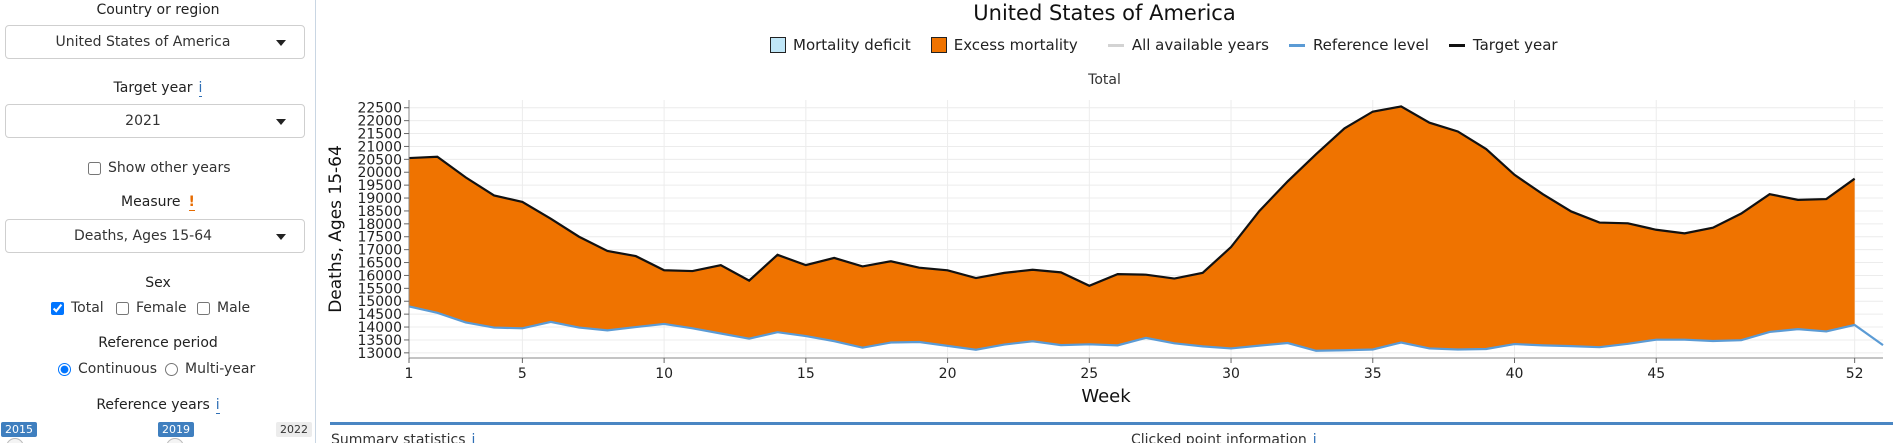  I want to click on ref-multiyear-label: Multi-year, so click(220, 369).